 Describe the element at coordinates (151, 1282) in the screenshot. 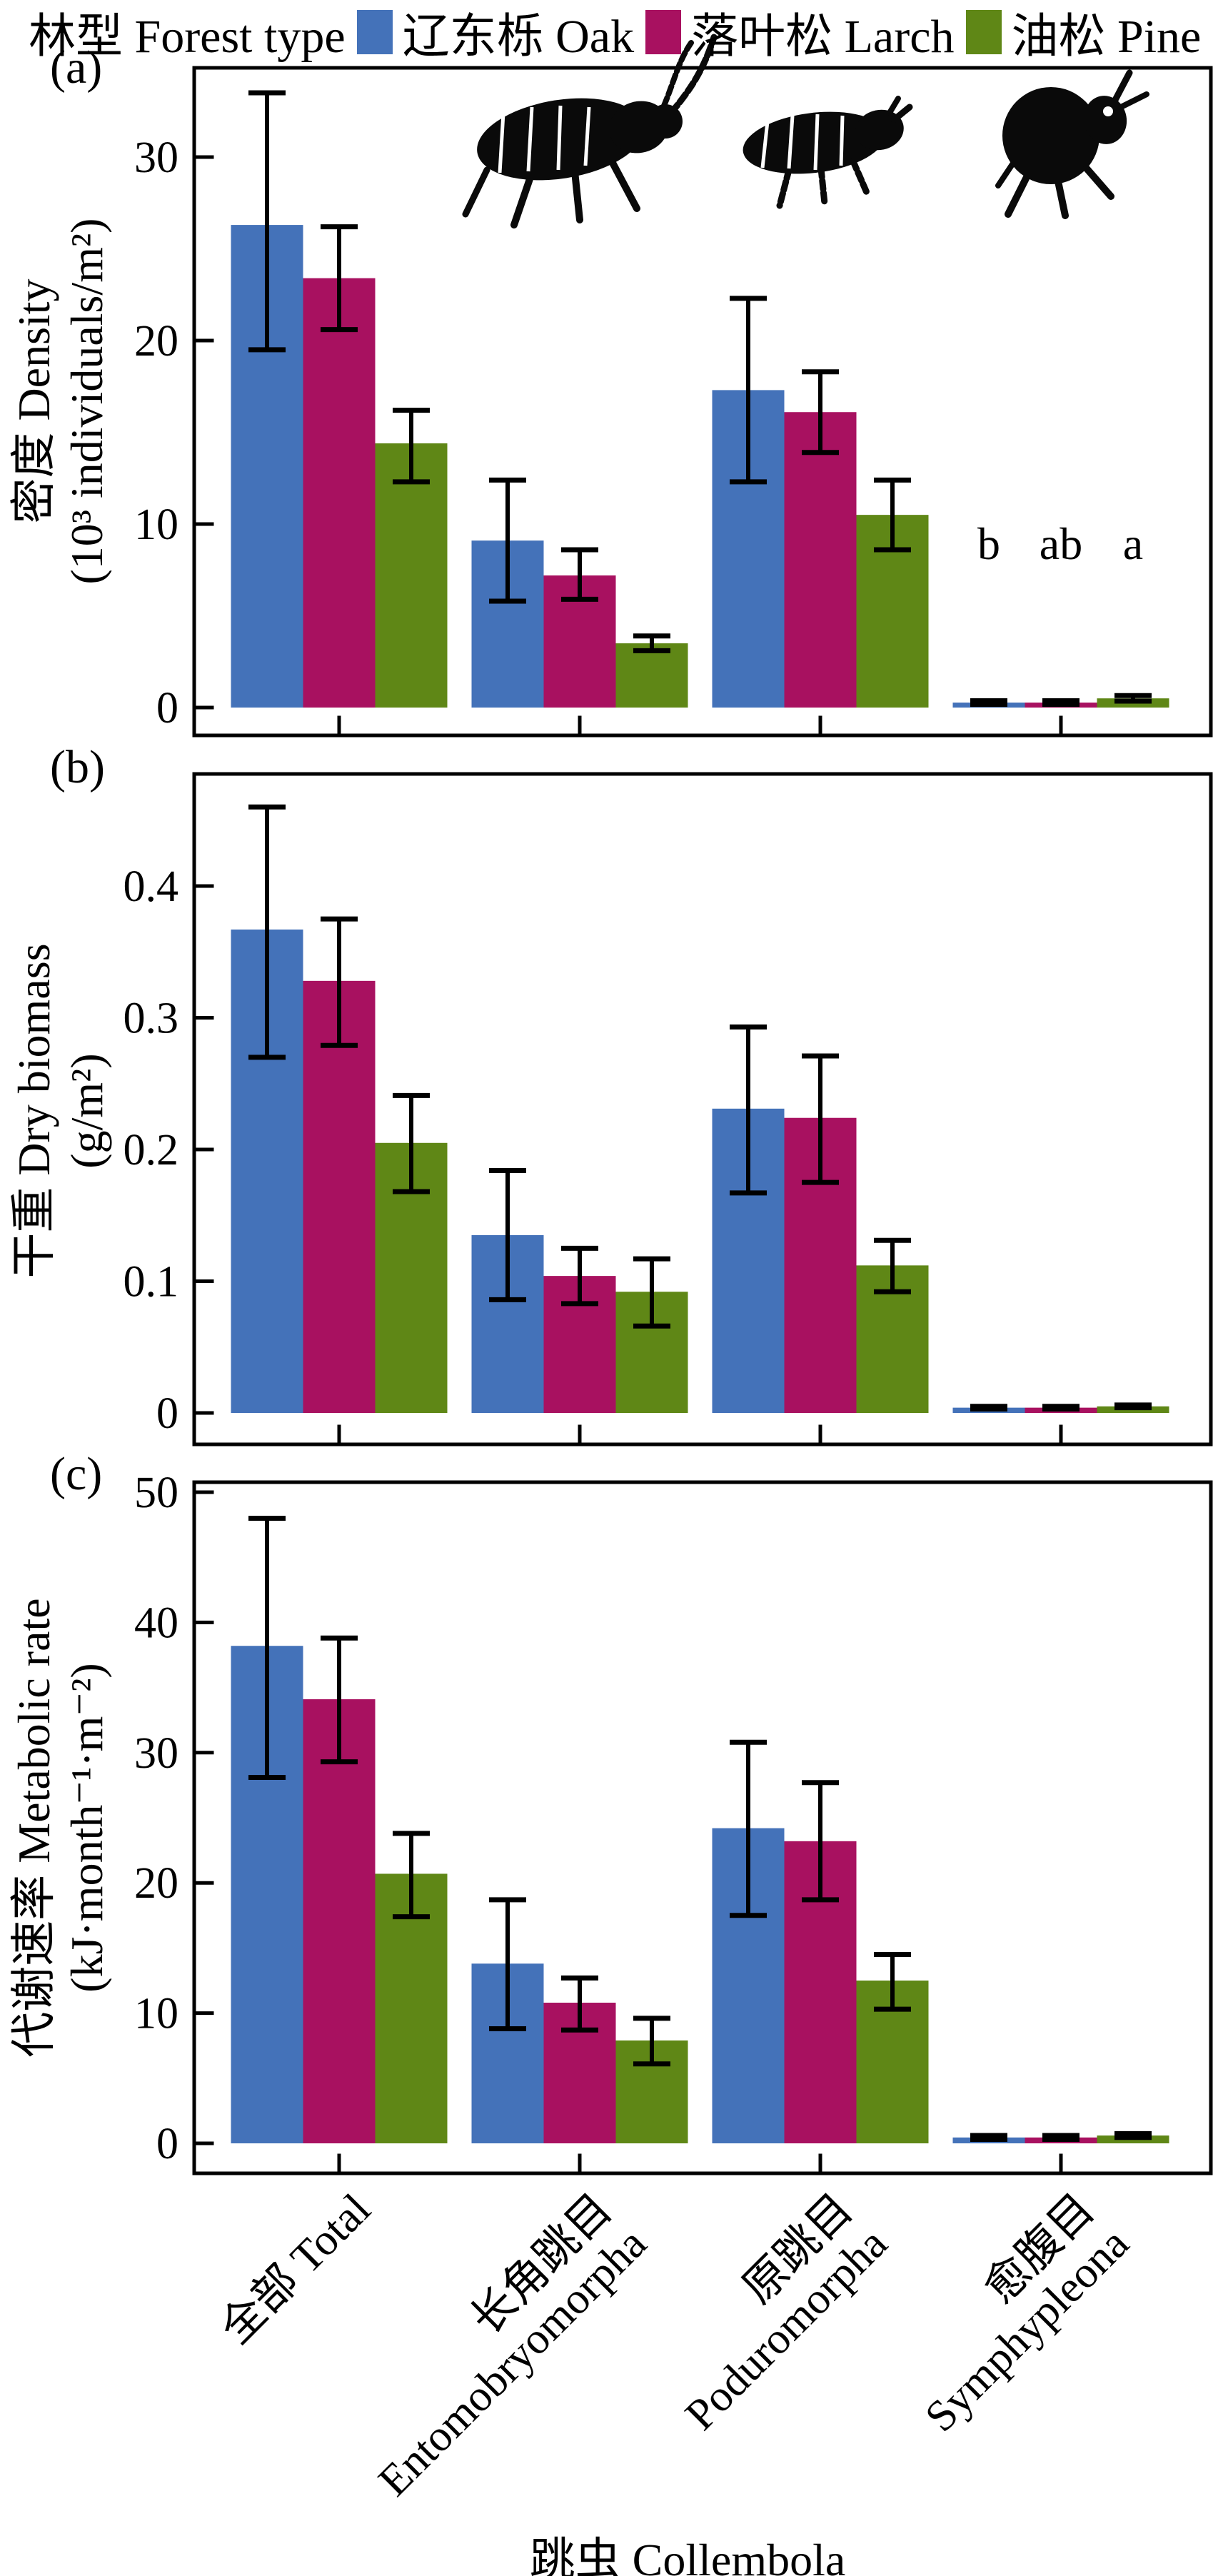

I see `y-tick-label: 0.1` at that location.